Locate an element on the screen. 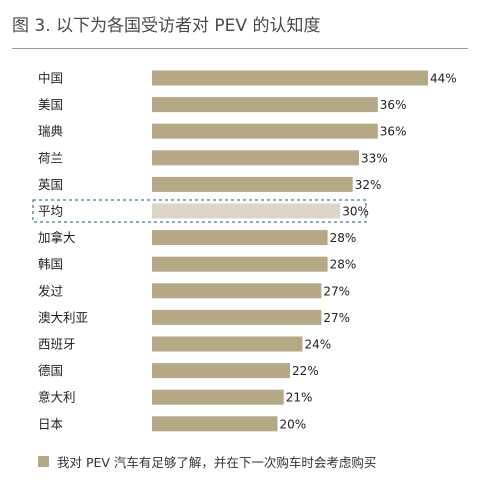 This screenshot has width=480, height=490. category-label: 澳大利亚 is located at coordinates (63, 317).